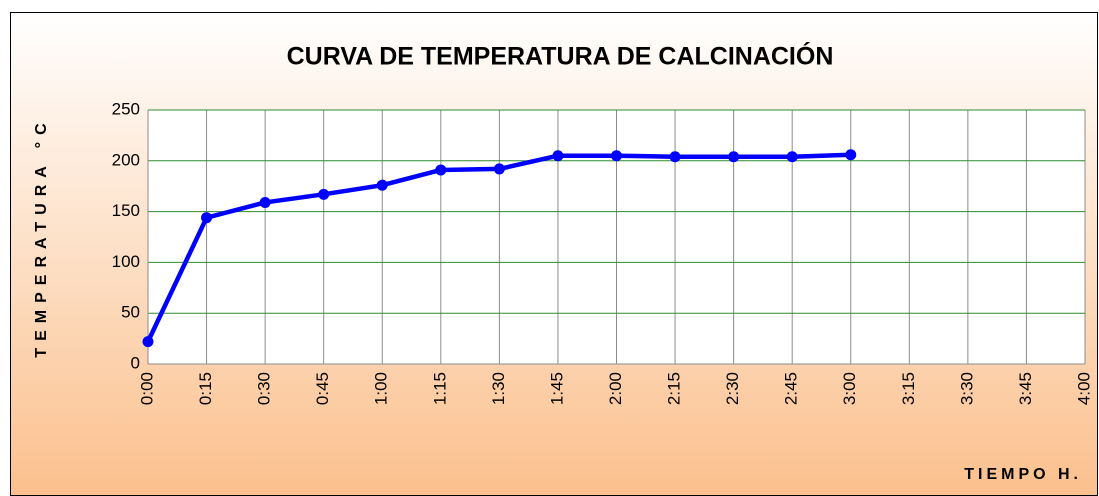 The height and width of the screenshot is (496, 1099). I want to click on x-tick-label: 3:15, so click(908, 388).